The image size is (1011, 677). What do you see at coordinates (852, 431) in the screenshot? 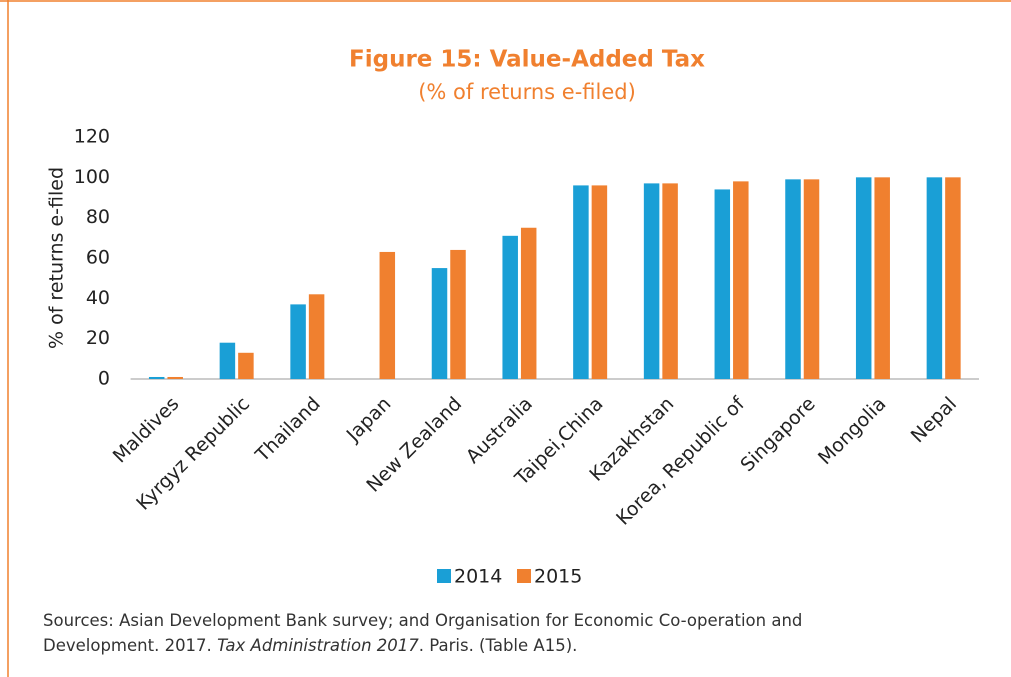
I see `x-tick-label: Mongolia` at bounding box center [852, 431].